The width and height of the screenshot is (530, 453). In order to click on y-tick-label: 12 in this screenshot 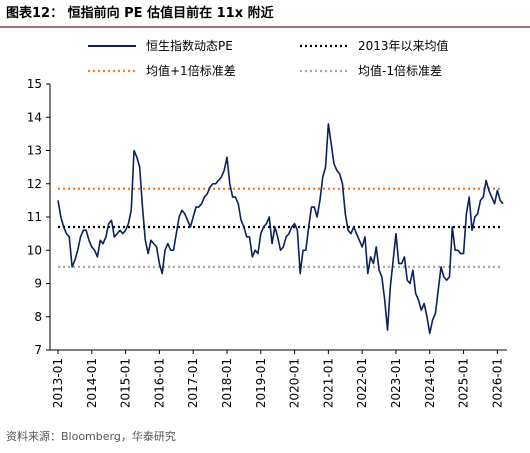, I will do `click(34, 184)`.